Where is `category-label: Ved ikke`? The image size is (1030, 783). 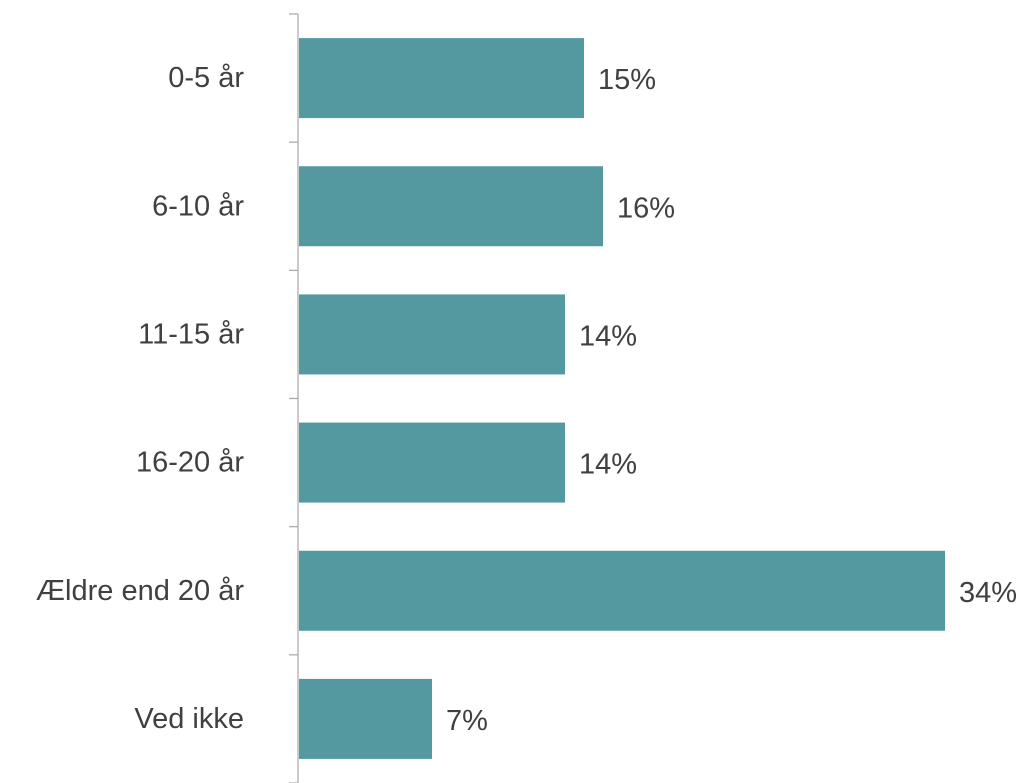
category-label: Ved ikke is located at coordinates (189, 719).